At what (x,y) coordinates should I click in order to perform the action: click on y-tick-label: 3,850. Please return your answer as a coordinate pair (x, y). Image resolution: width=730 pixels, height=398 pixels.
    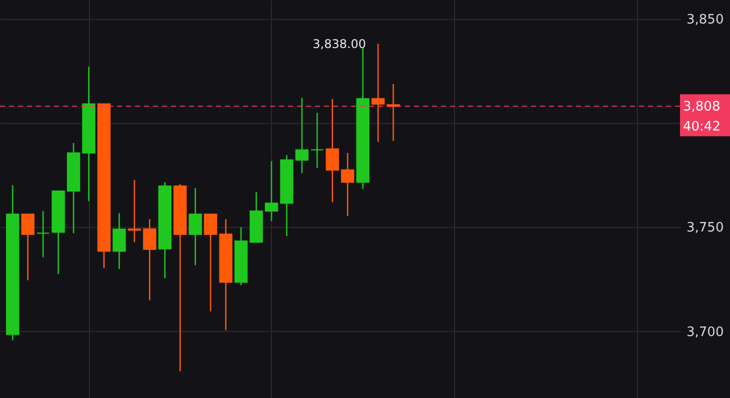
    Looking at the image, I should click on (705, 20).